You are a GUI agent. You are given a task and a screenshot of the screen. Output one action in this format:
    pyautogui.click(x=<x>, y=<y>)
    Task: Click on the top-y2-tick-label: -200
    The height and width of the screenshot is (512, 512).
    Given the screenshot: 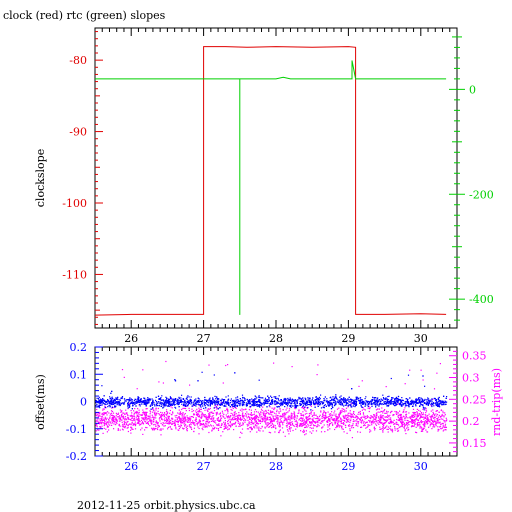 What is the action you would take?
    pyautogui.click(x=481, y=194)
    